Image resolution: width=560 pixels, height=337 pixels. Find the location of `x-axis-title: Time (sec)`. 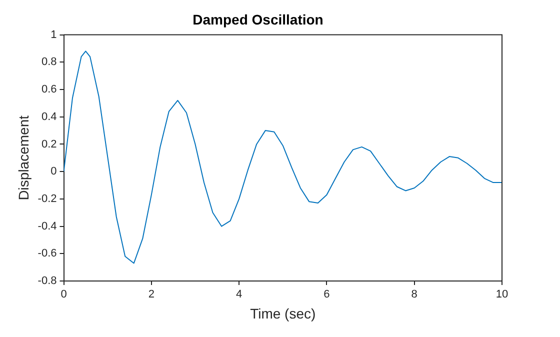

x-axis-title: Time (sec) is located at coordinates (283, 313).